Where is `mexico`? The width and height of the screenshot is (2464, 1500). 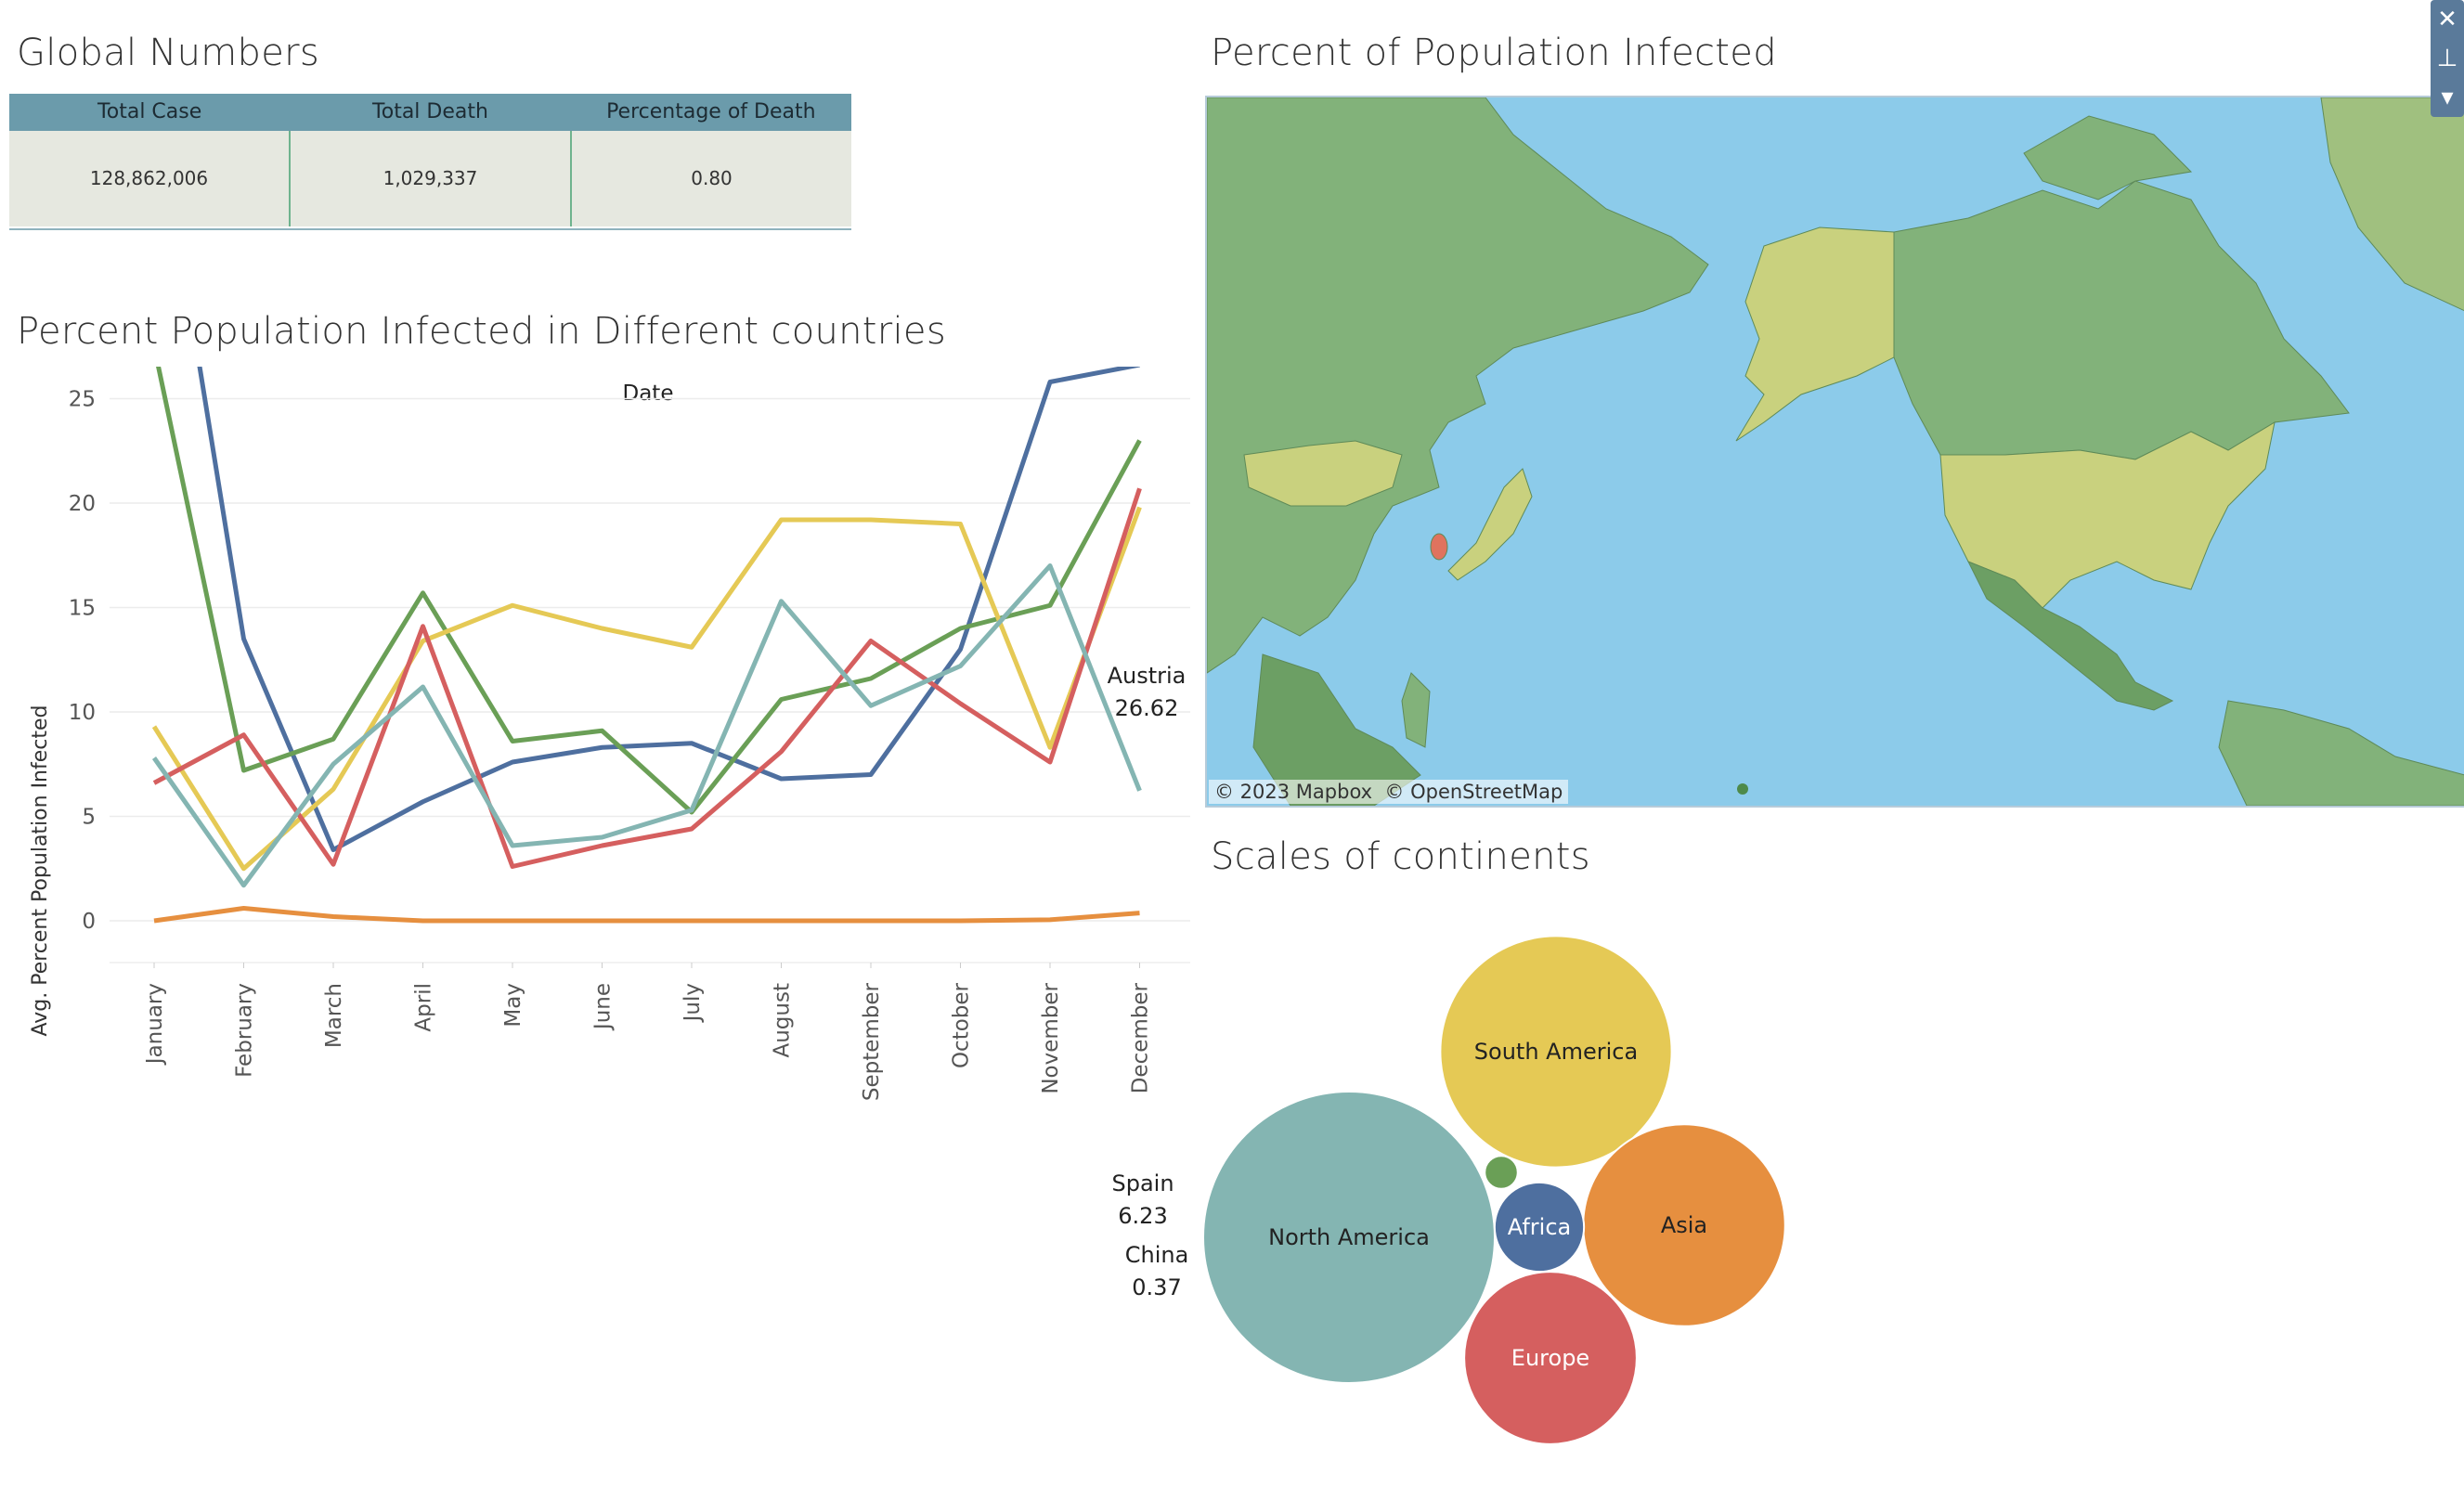 mexico is located at coordinates (2070, 636).